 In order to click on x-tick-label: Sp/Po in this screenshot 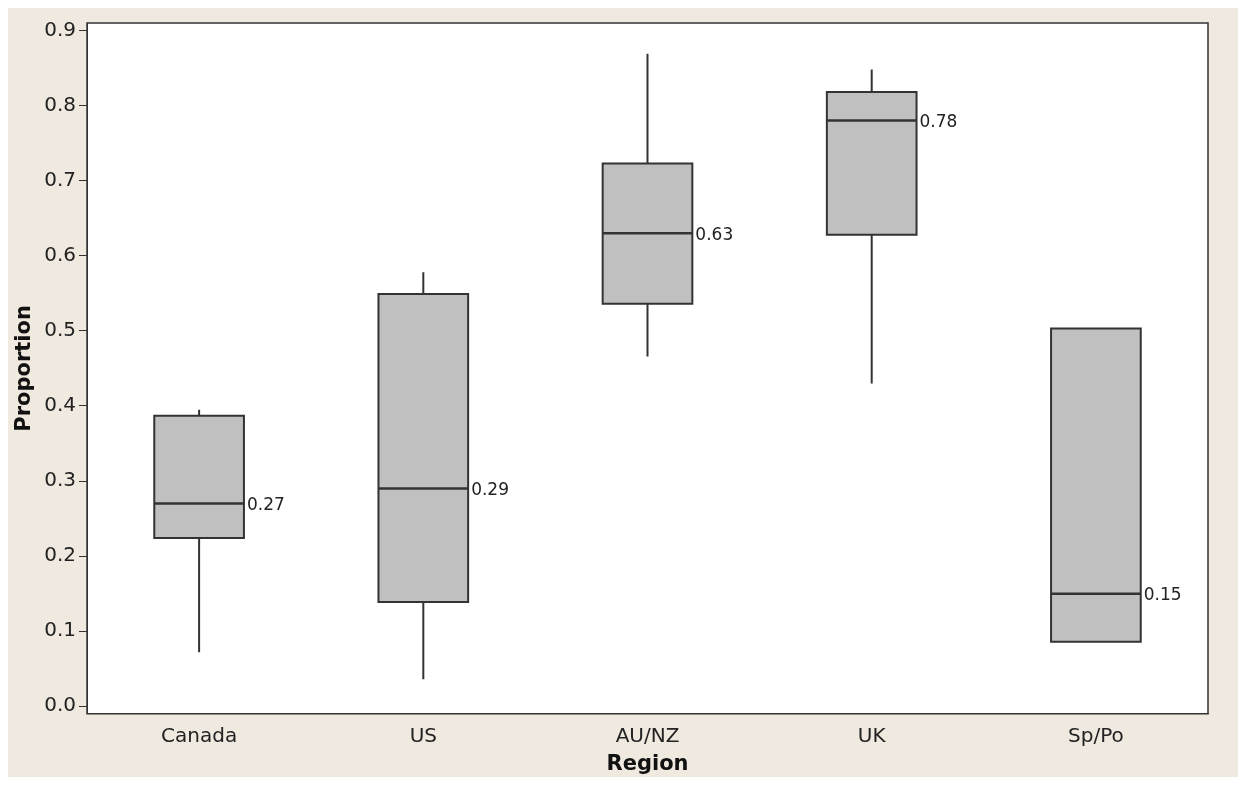, I will do `click(1096, 735)`.